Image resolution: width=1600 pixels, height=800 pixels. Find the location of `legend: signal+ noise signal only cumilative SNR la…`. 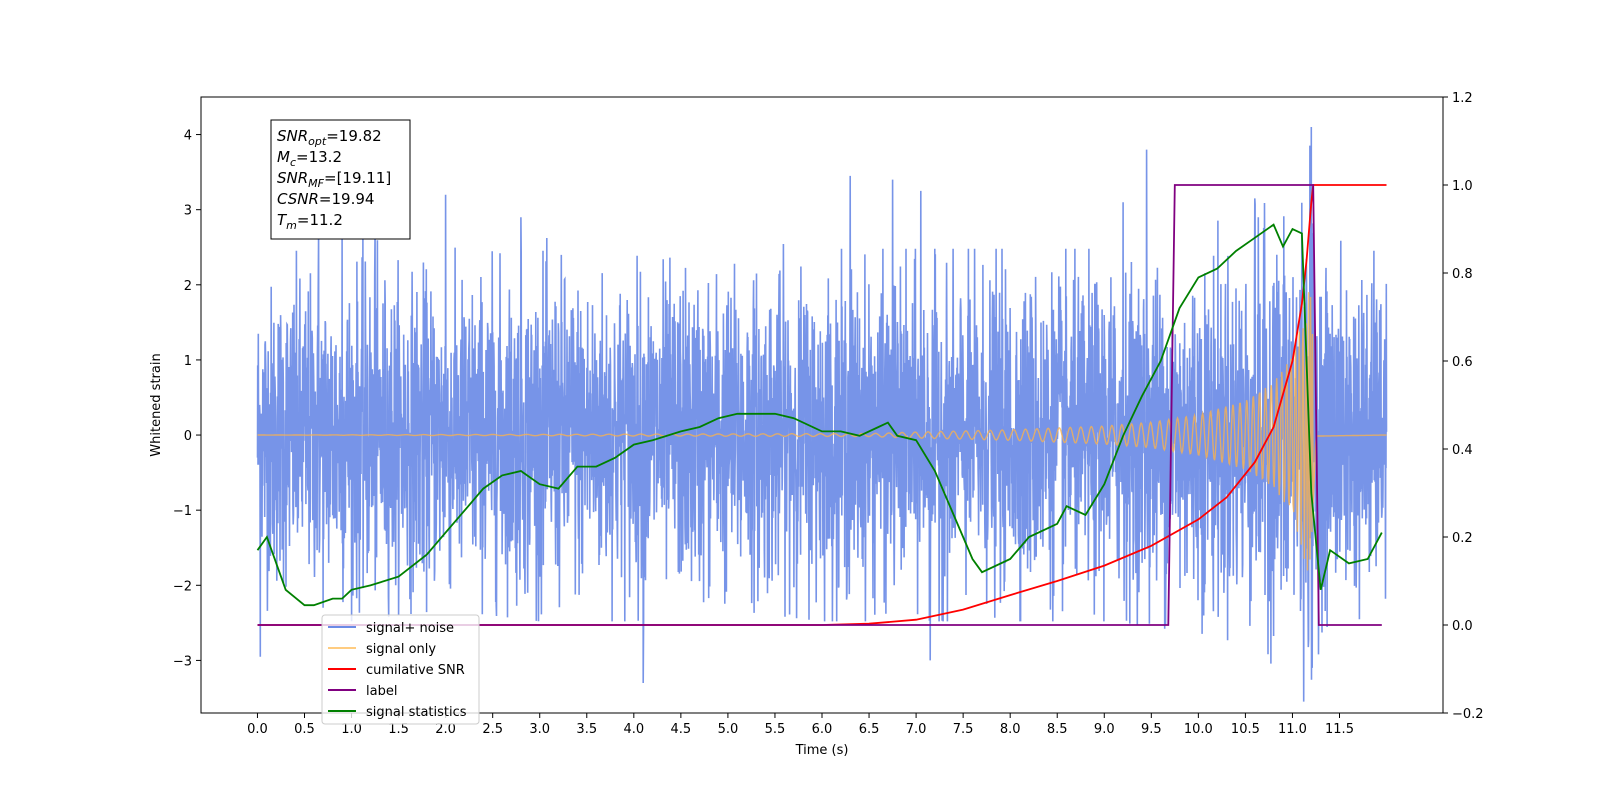

legend: signal+ noise signal only cumilative SNR la… is located at coordinates (400, 669).